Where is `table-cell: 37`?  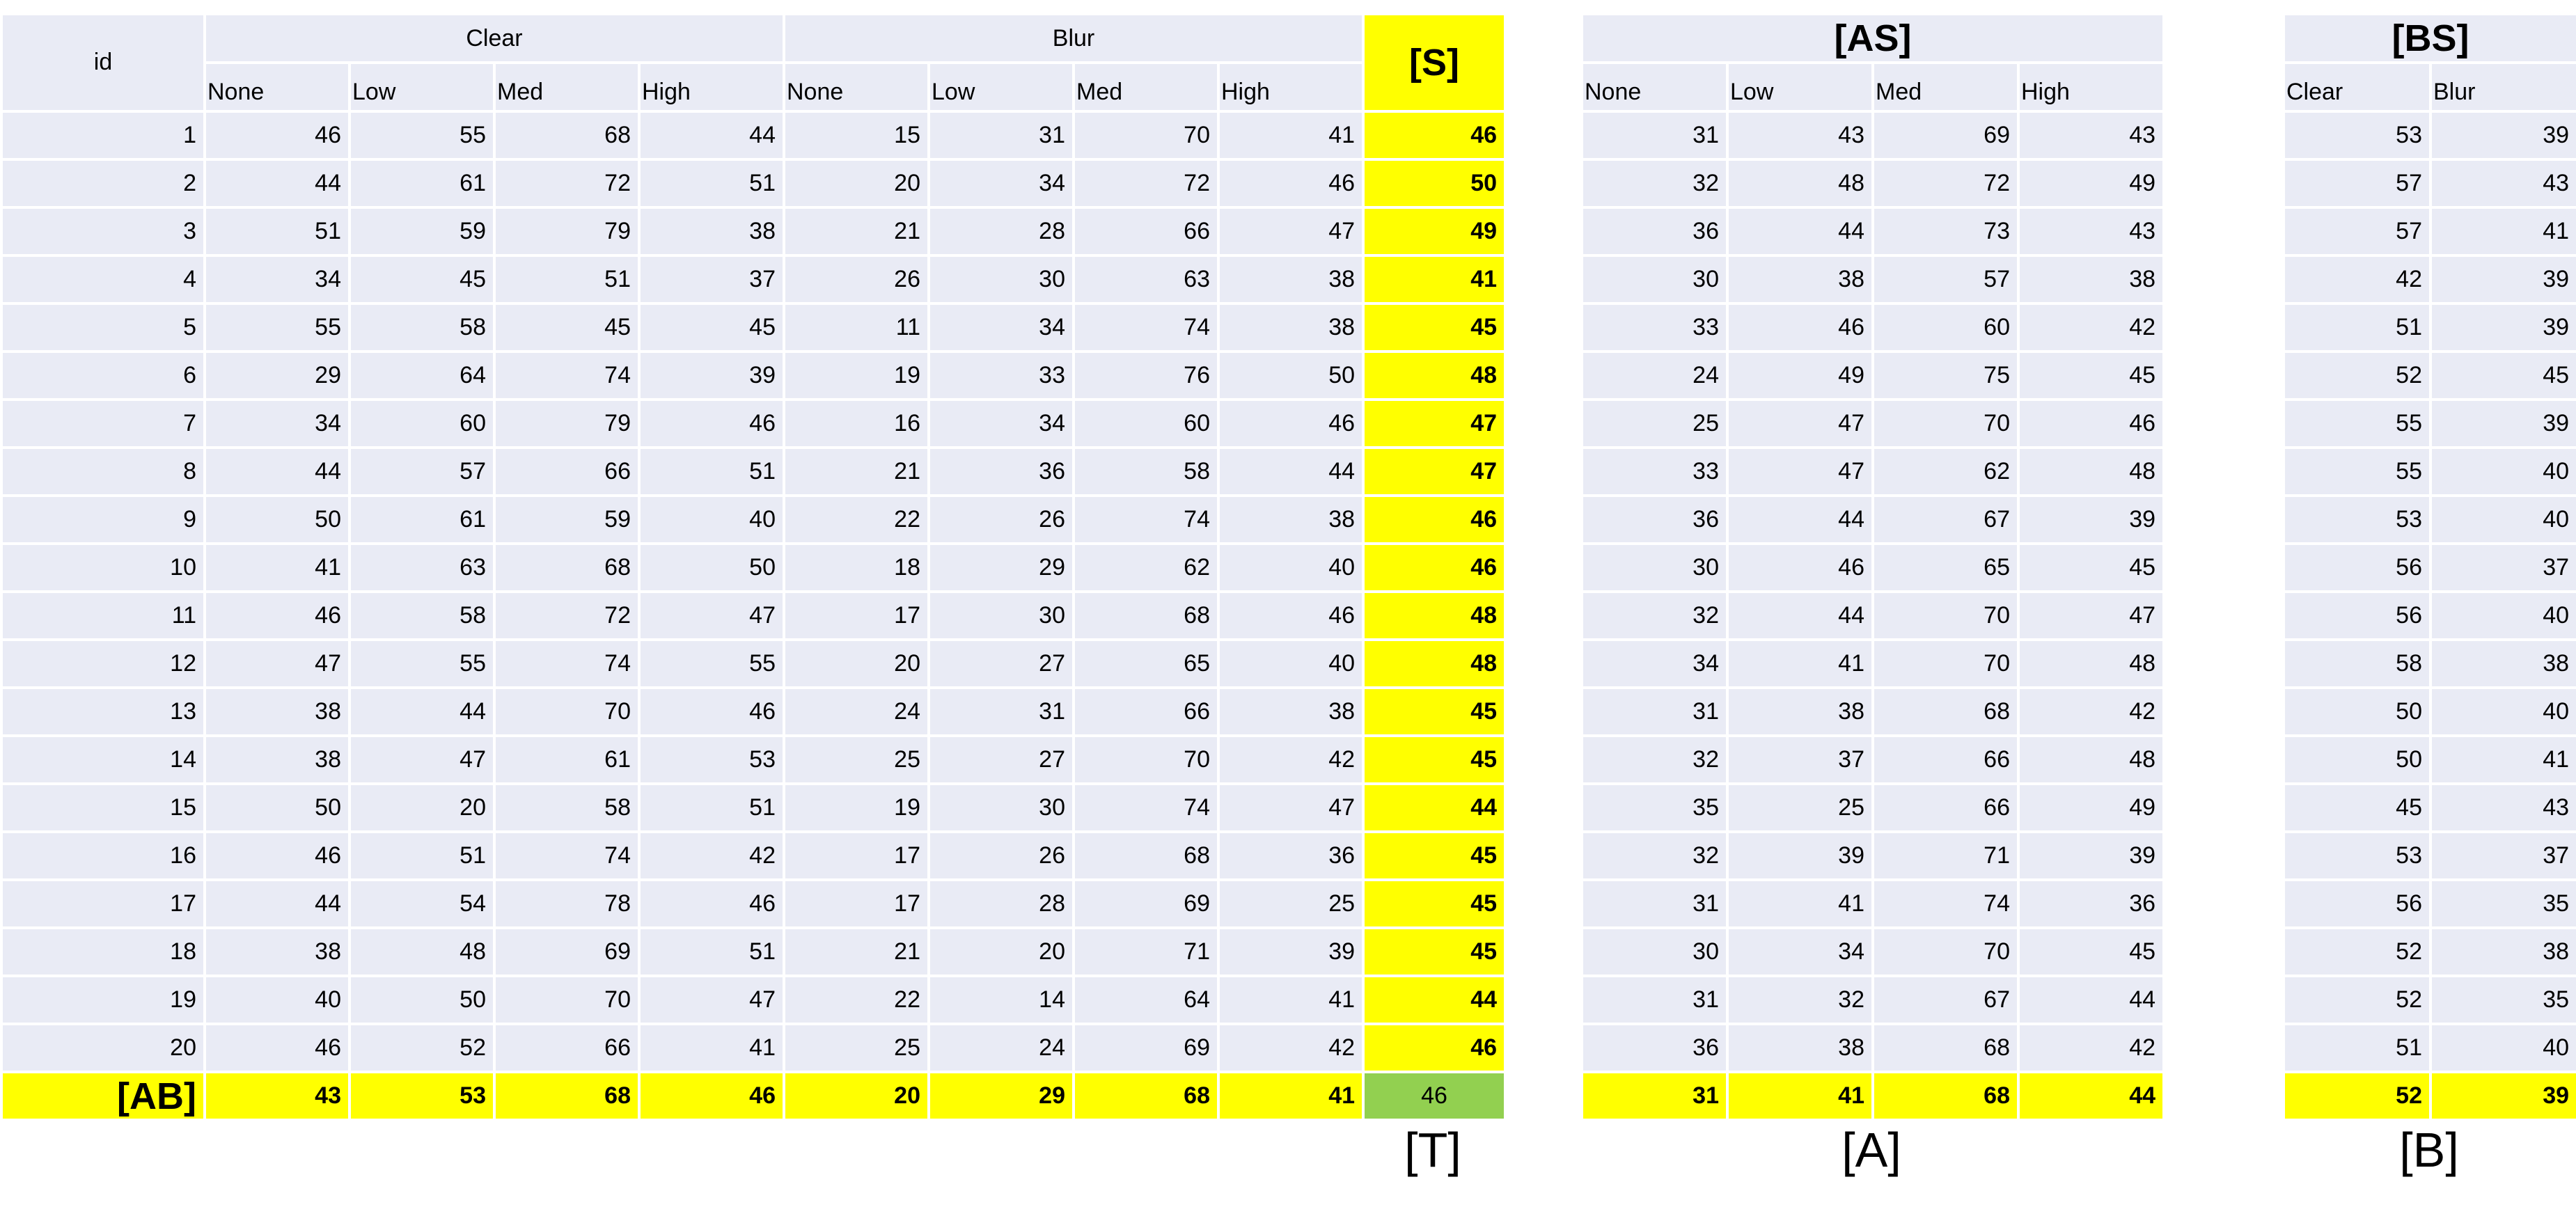
table-cell: 37 is located at coordinates (2502, 855).